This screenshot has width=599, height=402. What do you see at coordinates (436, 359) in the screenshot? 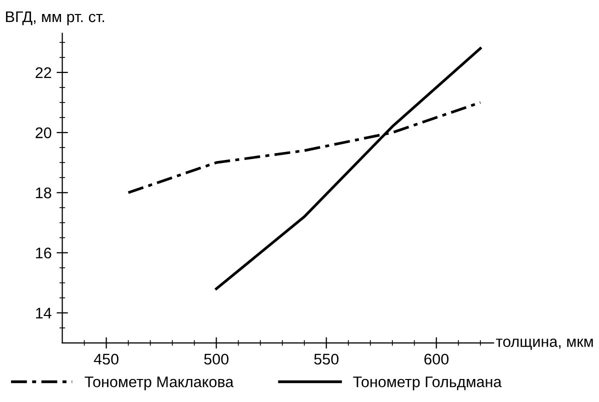
I see `x-tick-label: 600` at bounding box center [436, 359].